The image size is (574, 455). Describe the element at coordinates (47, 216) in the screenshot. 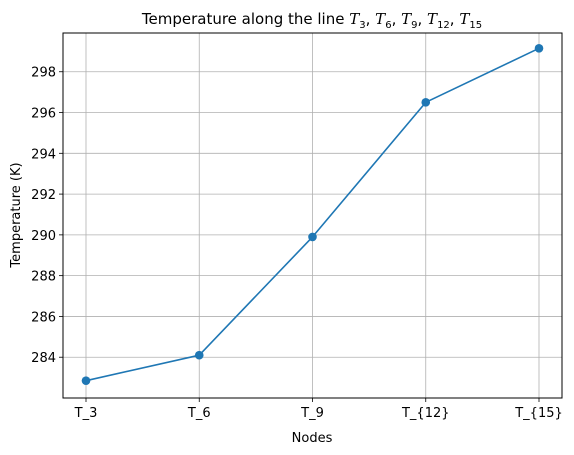

I see `y-axis-ticks: 284 286 288 290 292 294 296 298` at that location.